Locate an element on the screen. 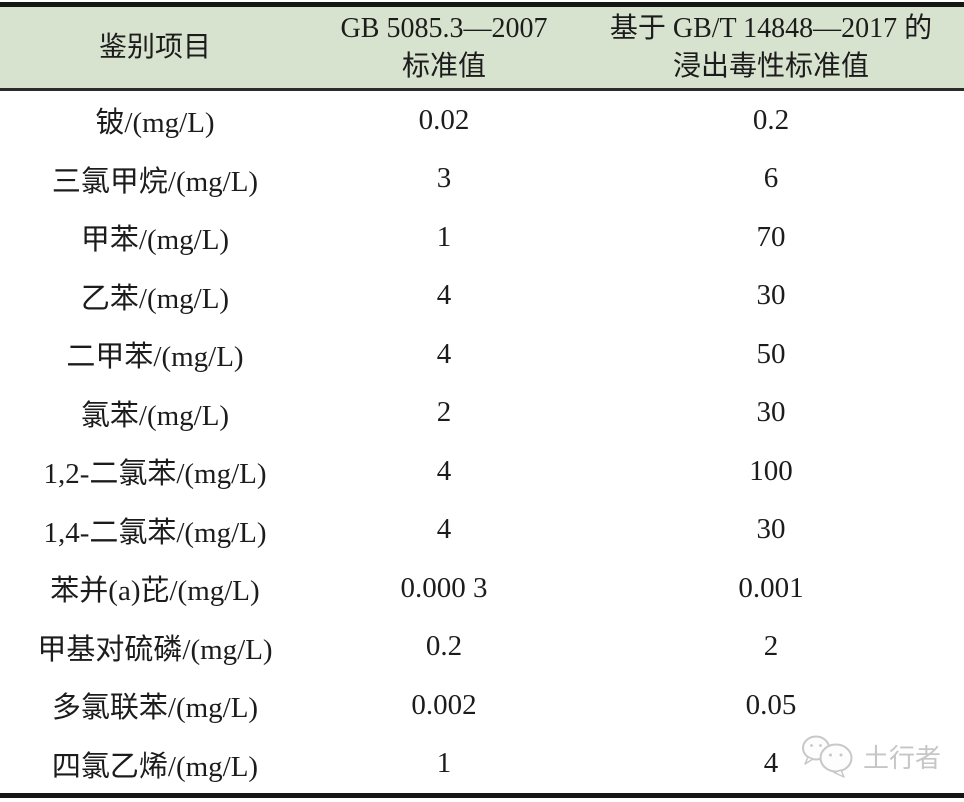 The image size is (964, 802). item-cell: 苯并(a)芘/(mg/L) is located at coordinates (155, 591).